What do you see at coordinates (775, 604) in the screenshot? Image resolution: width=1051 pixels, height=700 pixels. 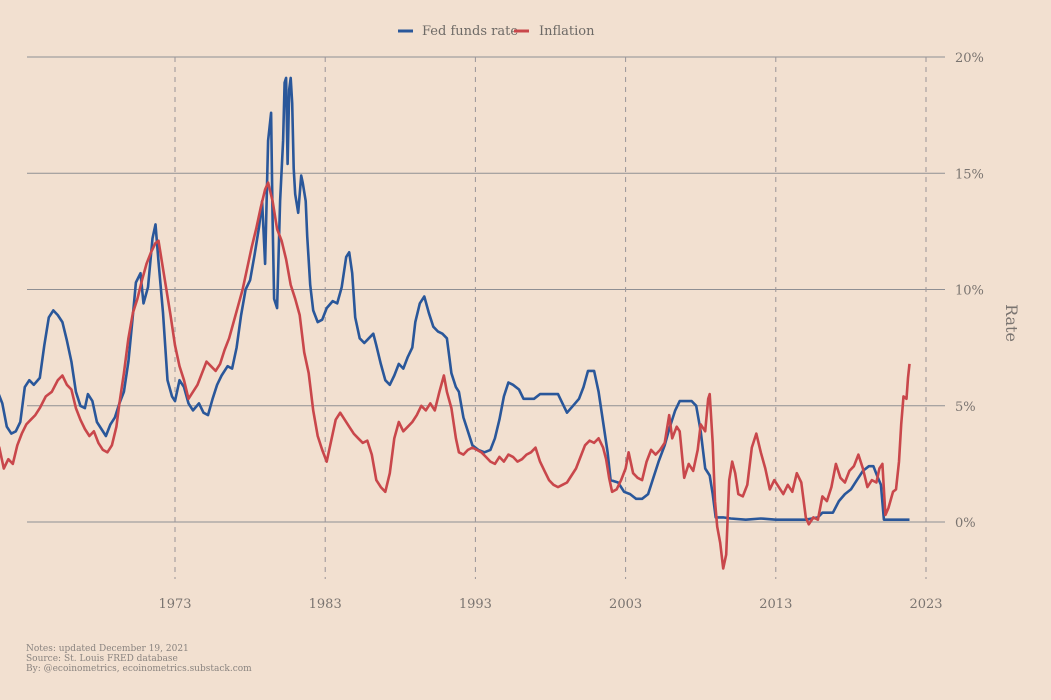 I see `x-tick-label: 2013` at bounding box center [775, 604].